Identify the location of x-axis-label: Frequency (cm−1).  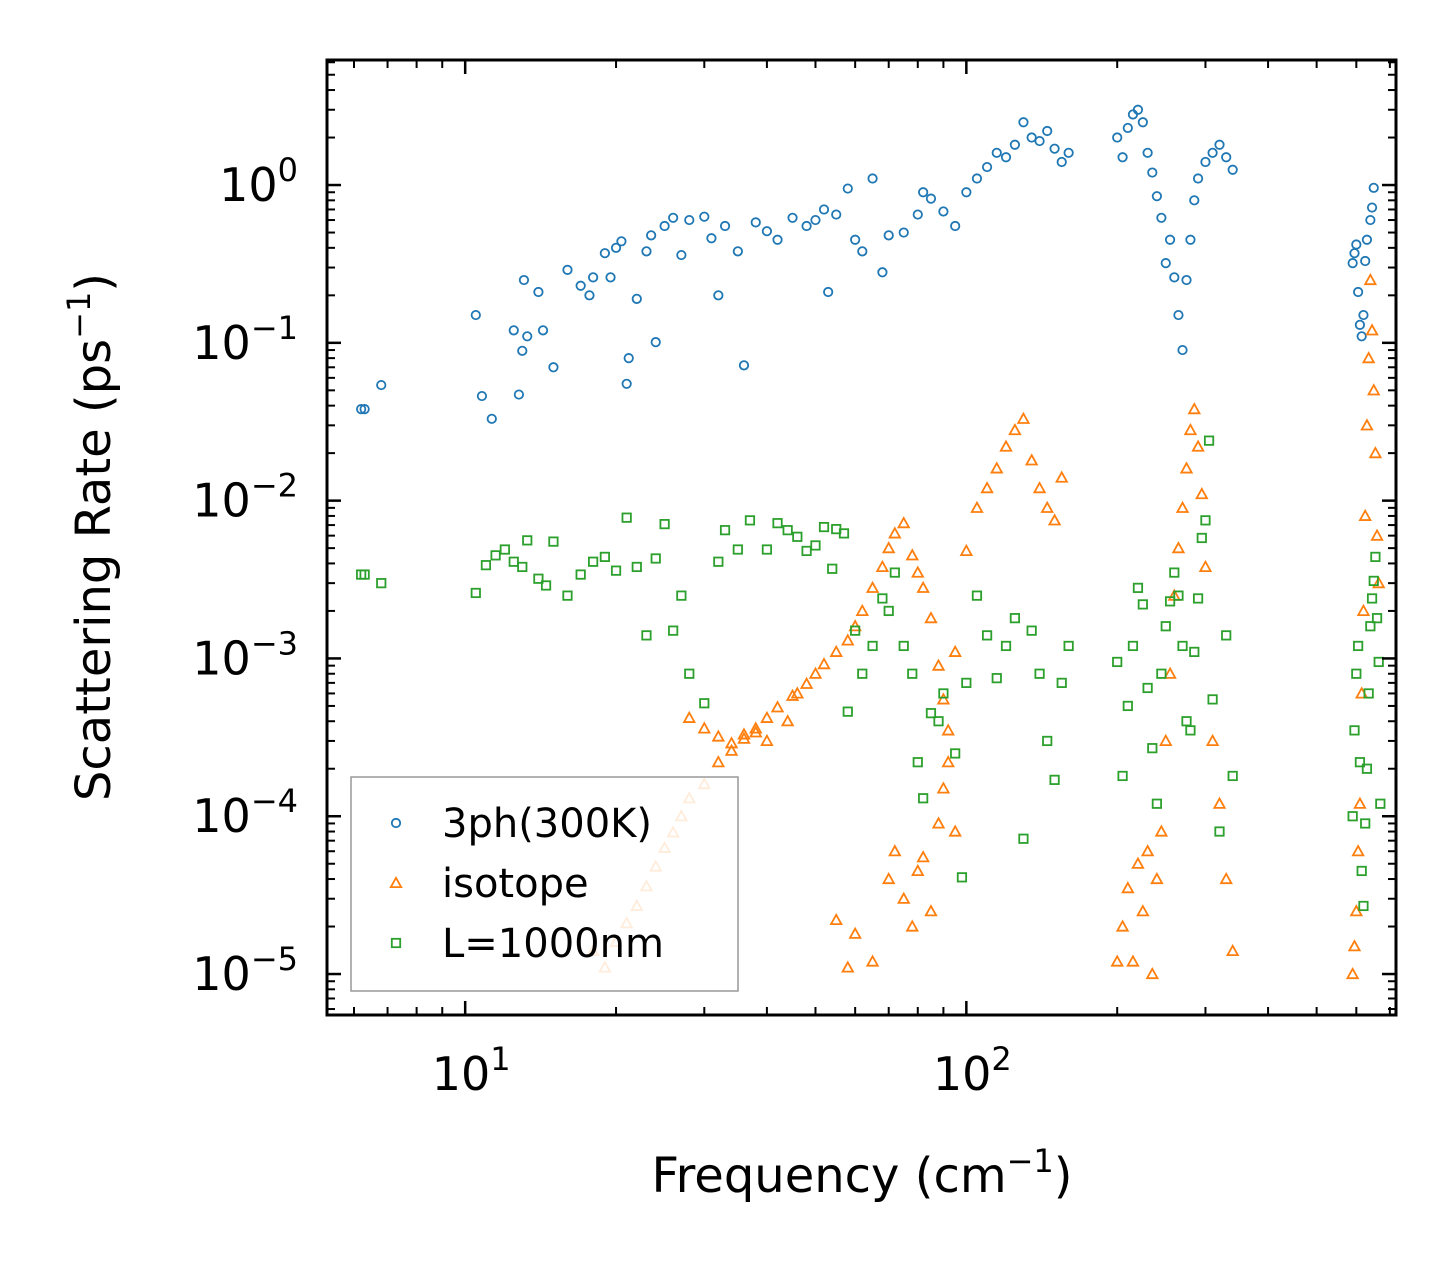
(861, 1173).